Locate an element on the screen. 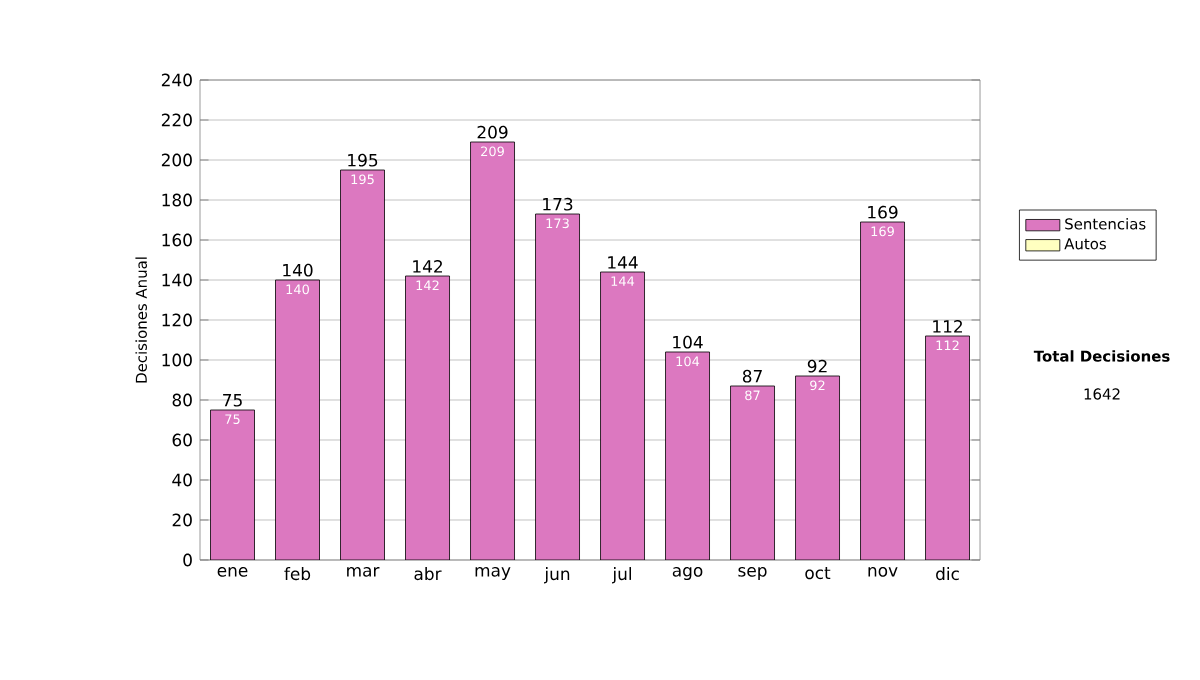 Image resolution: width=1200 pixels, height=680 pixels. total-label: 209 is located at coordinates (492, 132).